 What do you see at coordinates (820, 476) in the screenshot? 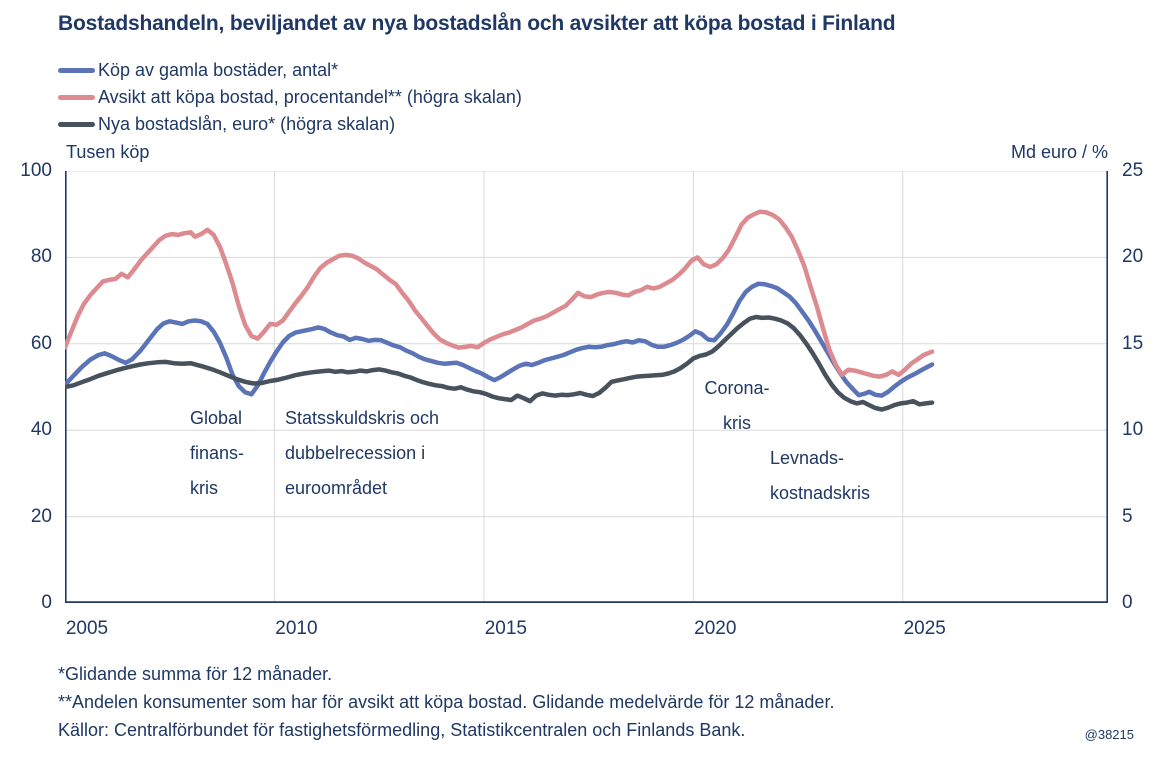
I see `annotation-levnadskostnadskris: Levnads-kostnadskris` at bounding box center [820, 476].